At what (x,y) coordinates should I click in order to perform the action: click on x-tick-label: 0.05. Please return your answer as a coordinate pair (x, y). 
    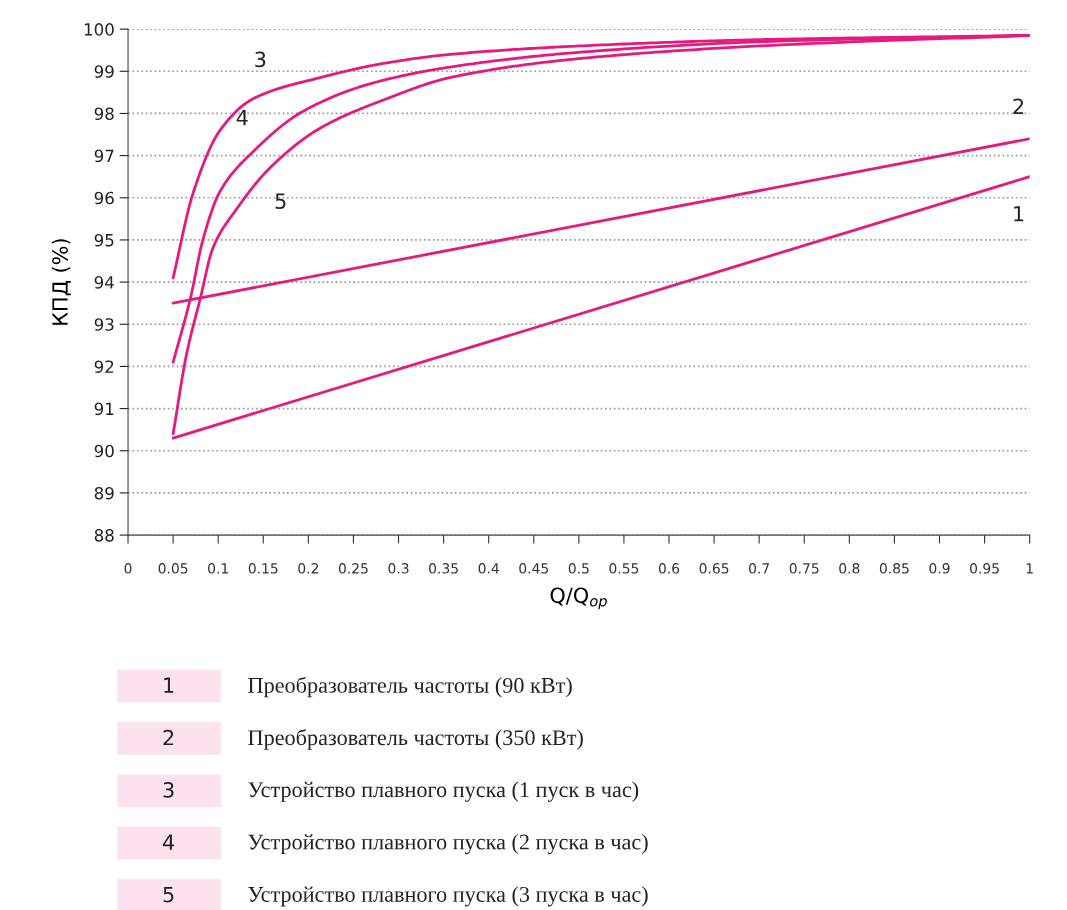
    Looking at the image, I should click on (173, 568).